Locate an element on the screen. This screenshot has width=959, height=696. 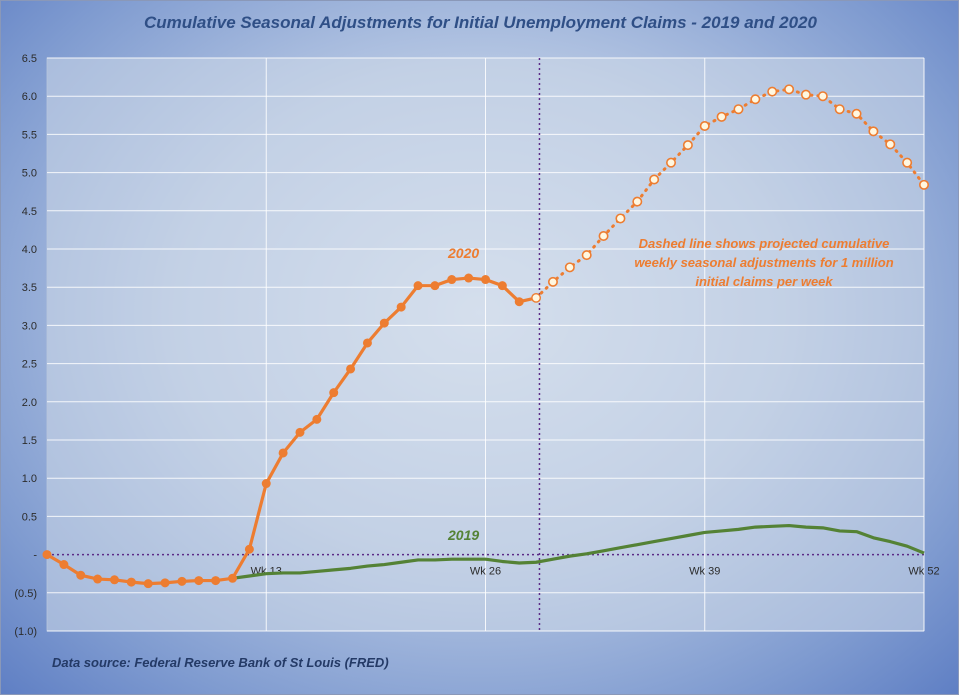
y-tick-label: 5.5 is located at coordinates (29, 135).